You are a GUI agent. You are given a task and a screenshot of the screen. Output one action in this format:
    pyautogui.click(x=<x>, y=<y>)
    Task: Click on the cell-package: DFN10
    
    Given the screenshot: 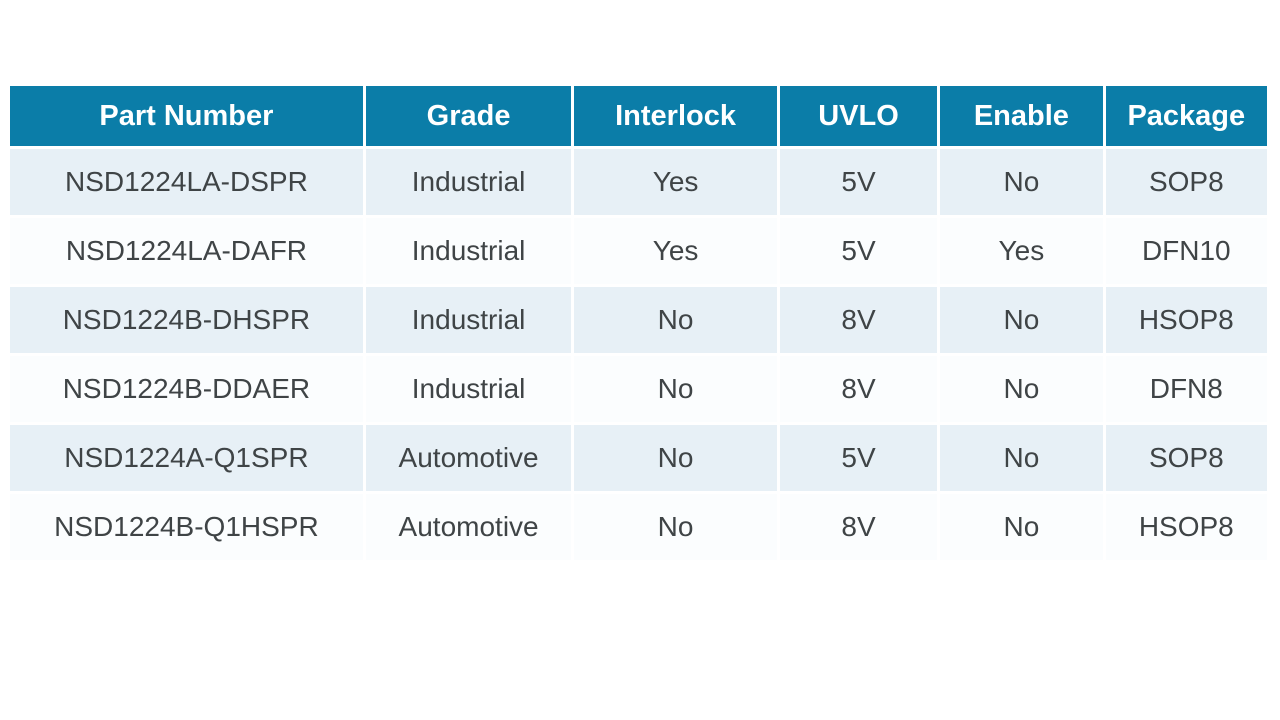 What is the action you would take?
    pyautogui.click(x=1186, y=251)
    